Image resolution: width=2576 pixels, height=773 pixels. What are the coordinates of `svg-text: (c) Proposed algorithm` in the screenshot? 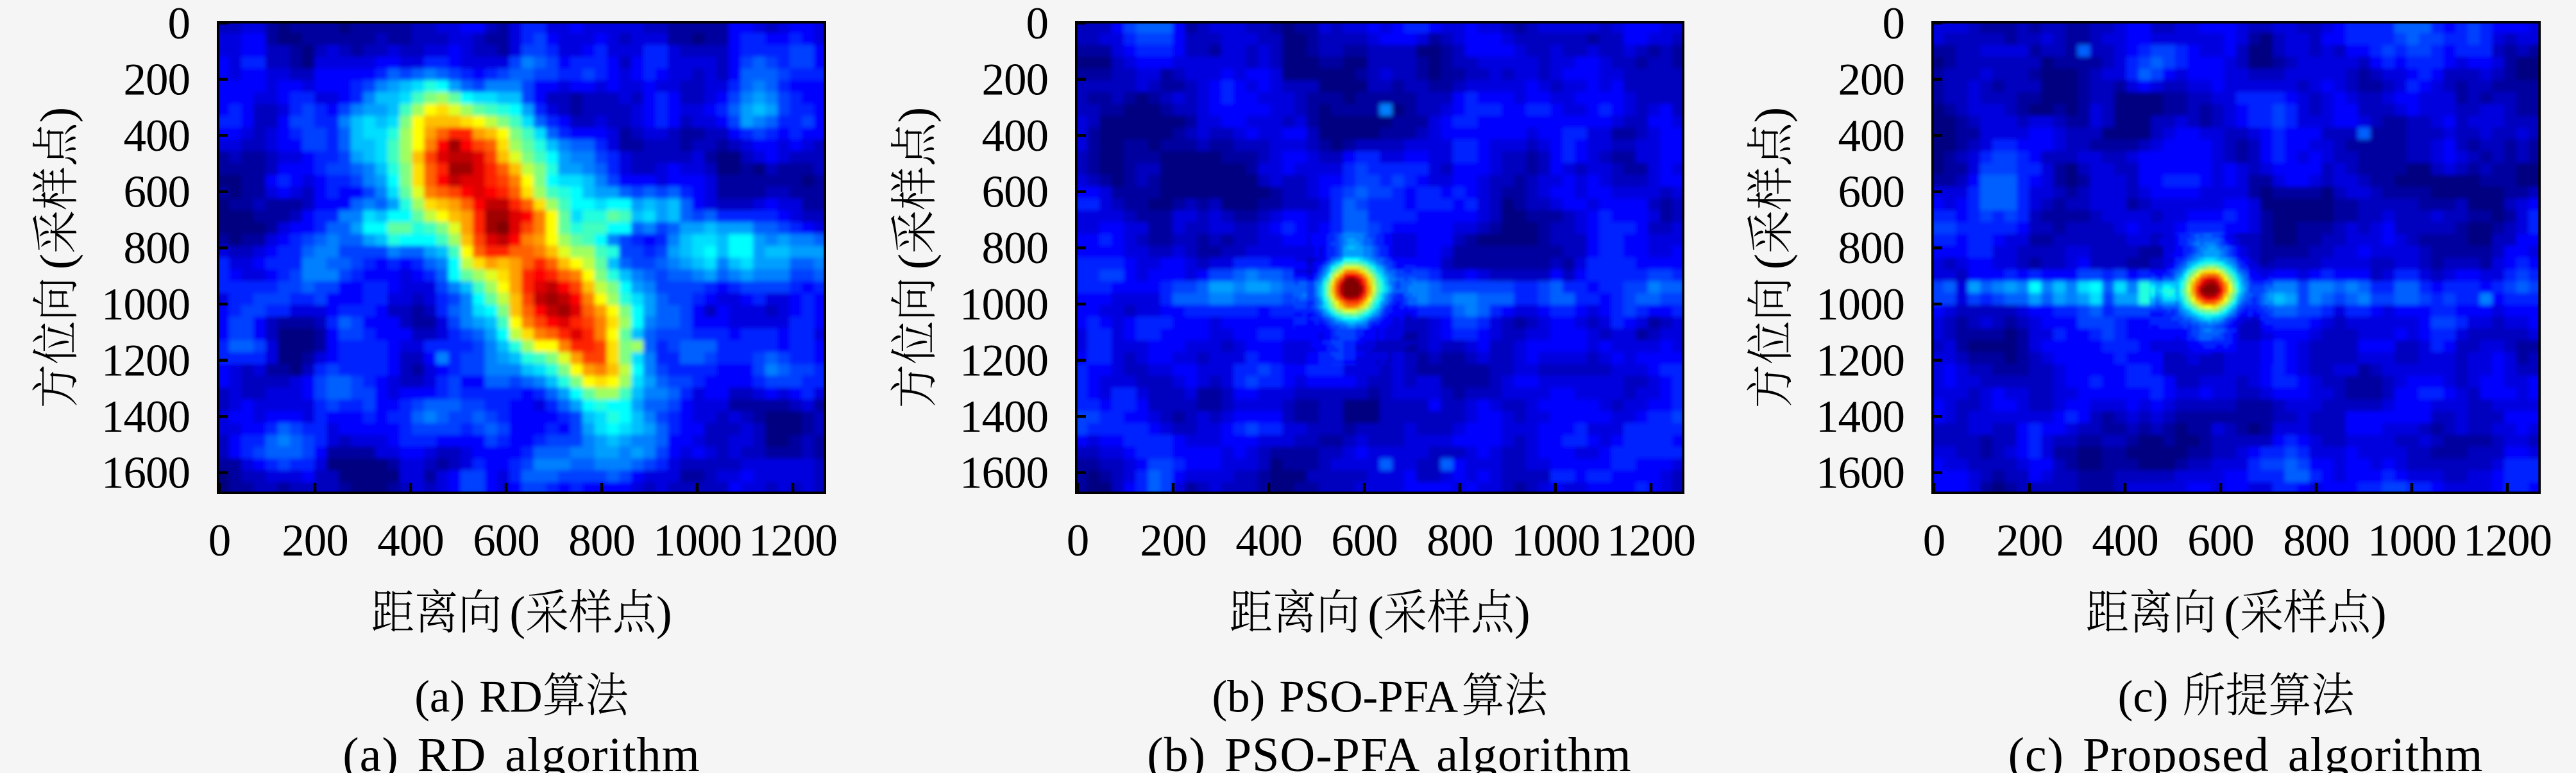 It's located at (2246, 750).